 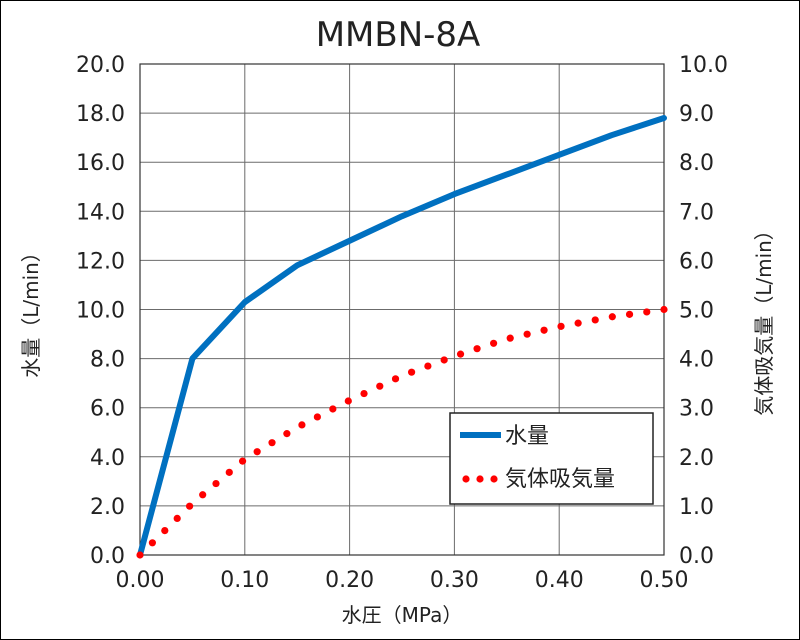 I want to click on y2-tick-label: 2.0, so click(x=696, y=458).